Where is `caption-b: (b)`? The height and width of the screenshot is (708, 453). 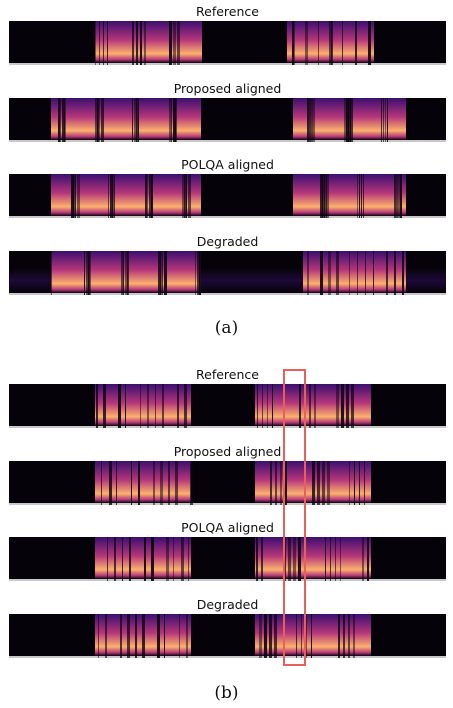 caption-b: (b) is located at coordinates (226, 693).